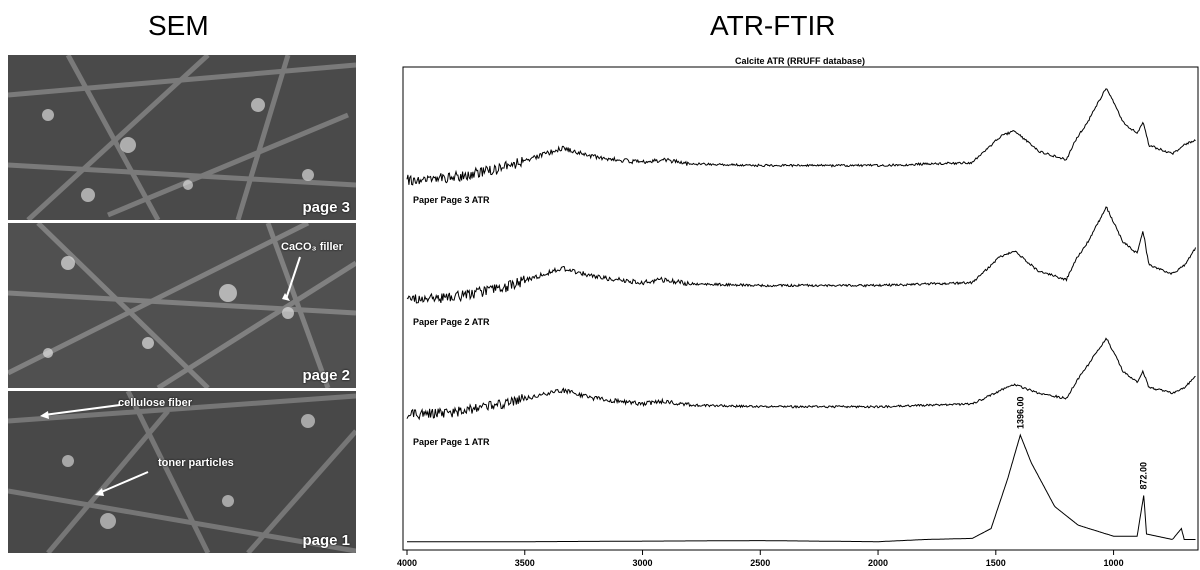  What do you see at coordinates (800, 61) in the screenshot?
I see `chart-title: Calcite ATR (RRUFF database)` at bounding box center [800, 61].